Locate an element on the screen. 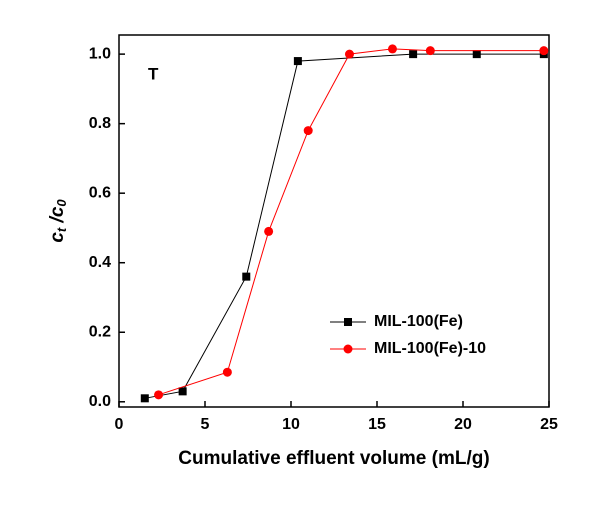 This screenshot has height=507, width=603. legend-label: MIL-100(Fe)-10 is located at coordinates (430, 348).